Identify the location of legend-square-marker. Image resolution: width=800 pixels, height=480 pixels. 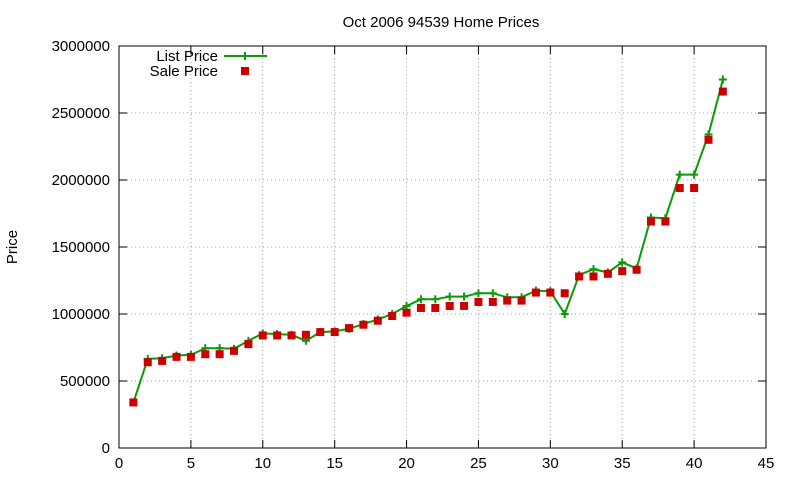
(245, 71).